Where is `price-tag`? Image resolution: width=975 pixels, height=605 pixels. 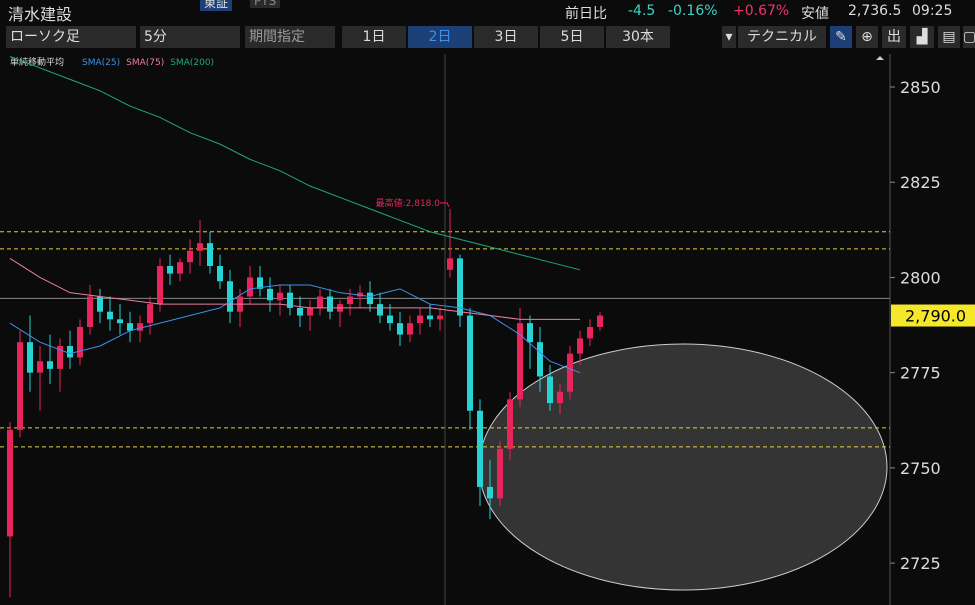 price-tag is located at coordinates (933, 315).